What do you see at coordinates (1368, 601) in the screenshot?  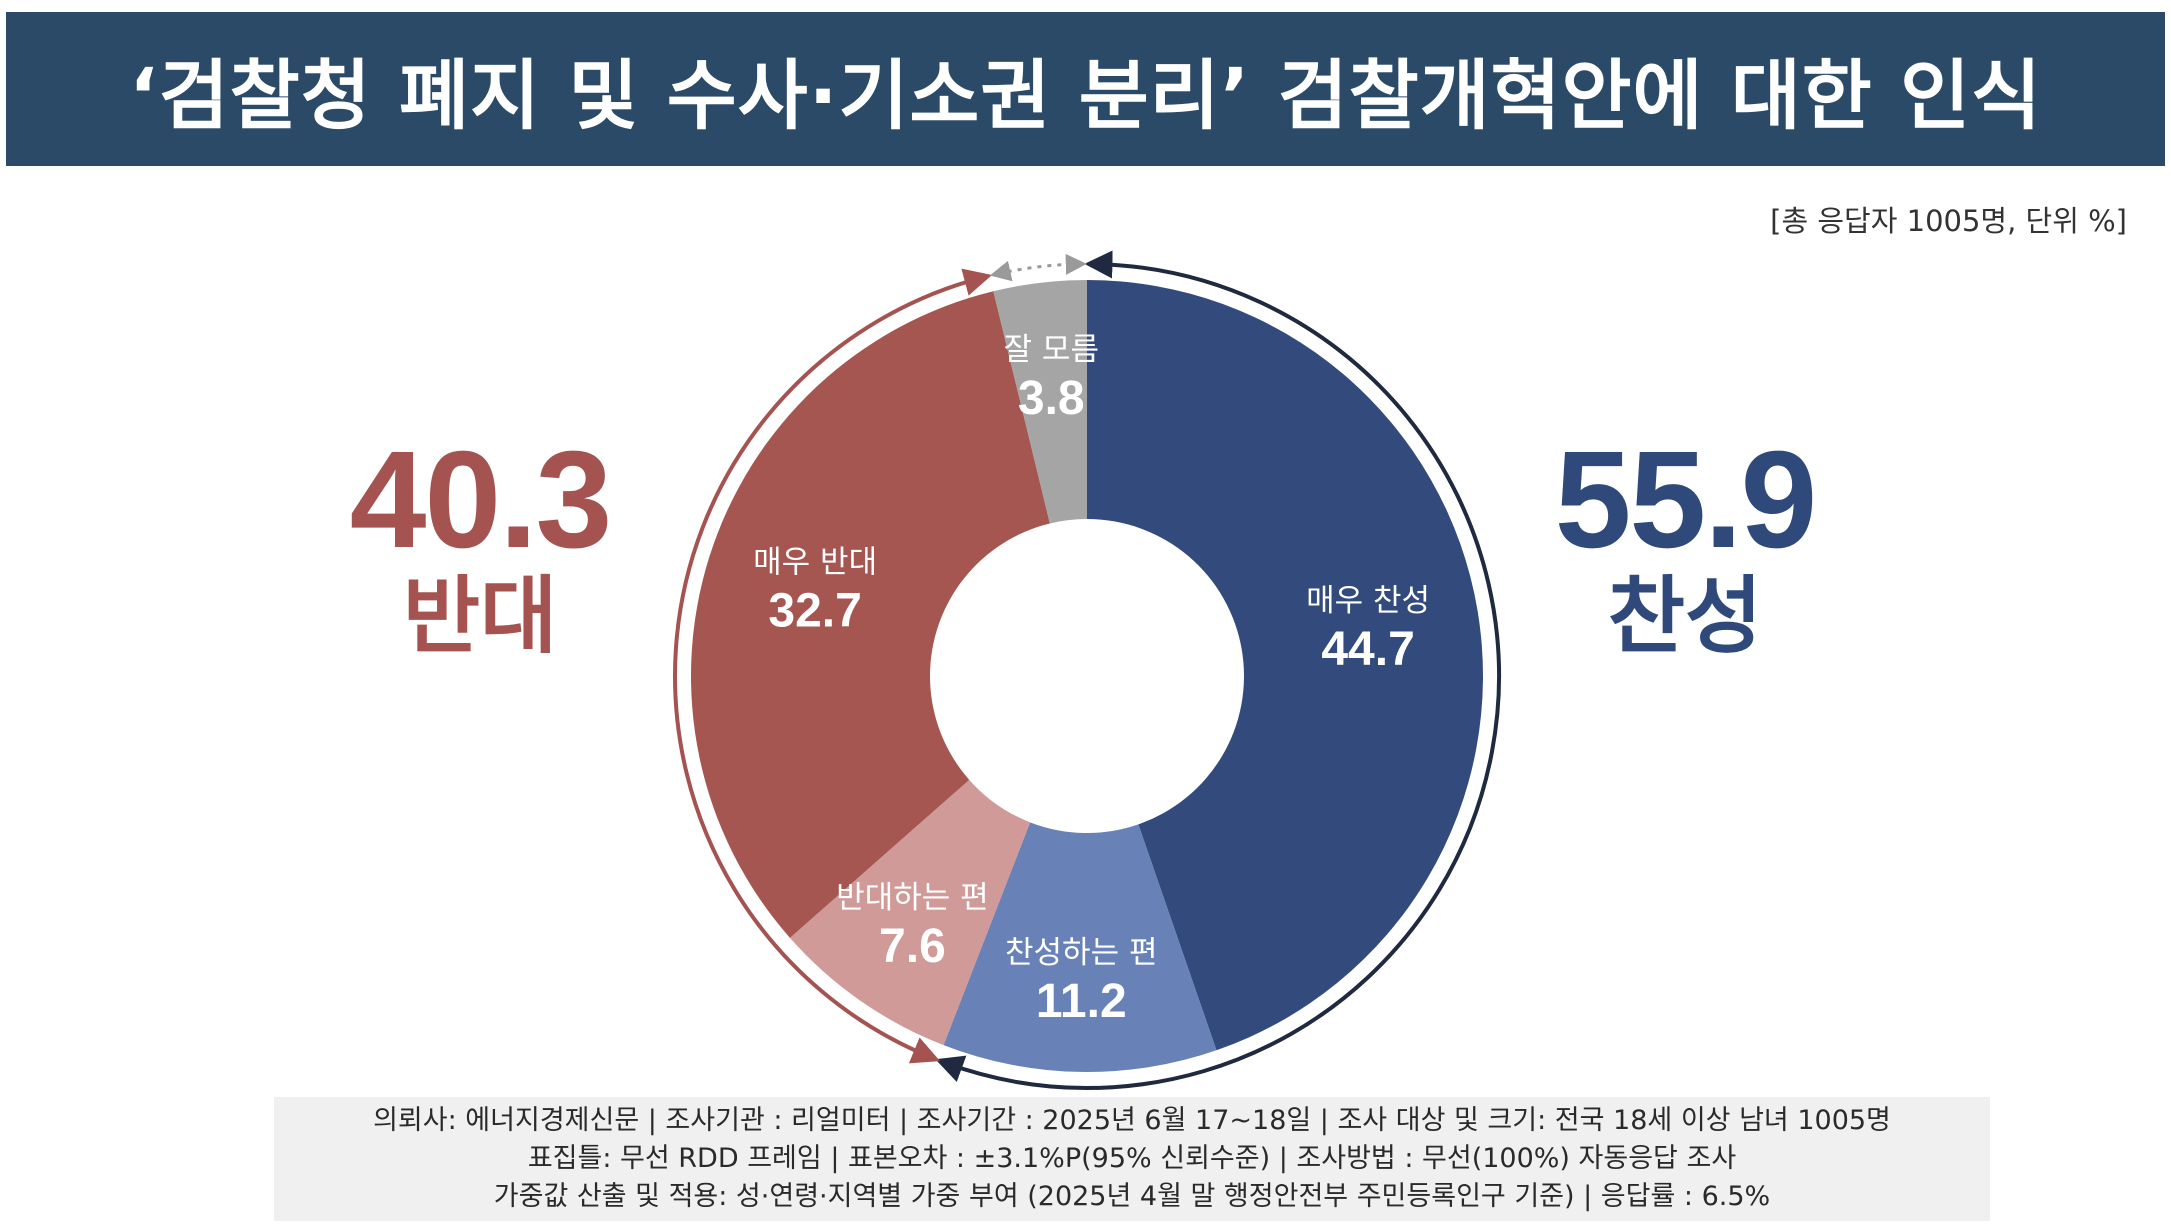 I see `segment-label-name: 매우 찬성` at bounding box center [1368, 601].